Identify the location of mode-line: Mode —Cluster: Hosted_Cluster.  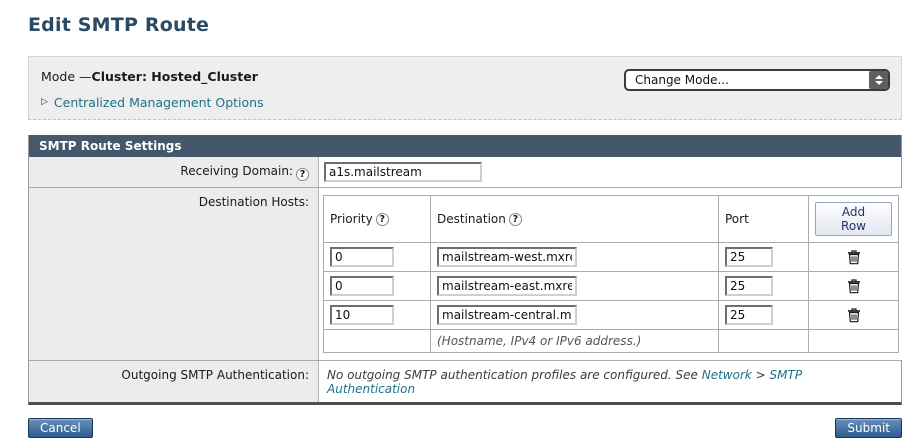
(152, 76).